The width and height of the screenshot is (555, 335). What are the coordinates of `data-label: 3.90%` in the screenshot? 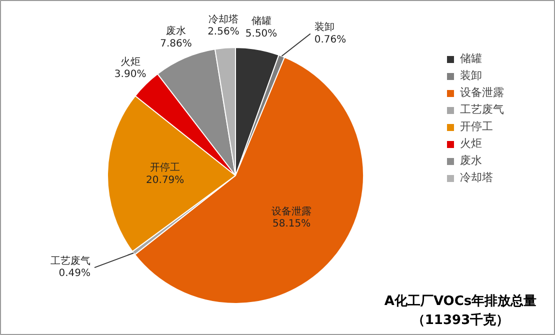 It's located at (130, 74).